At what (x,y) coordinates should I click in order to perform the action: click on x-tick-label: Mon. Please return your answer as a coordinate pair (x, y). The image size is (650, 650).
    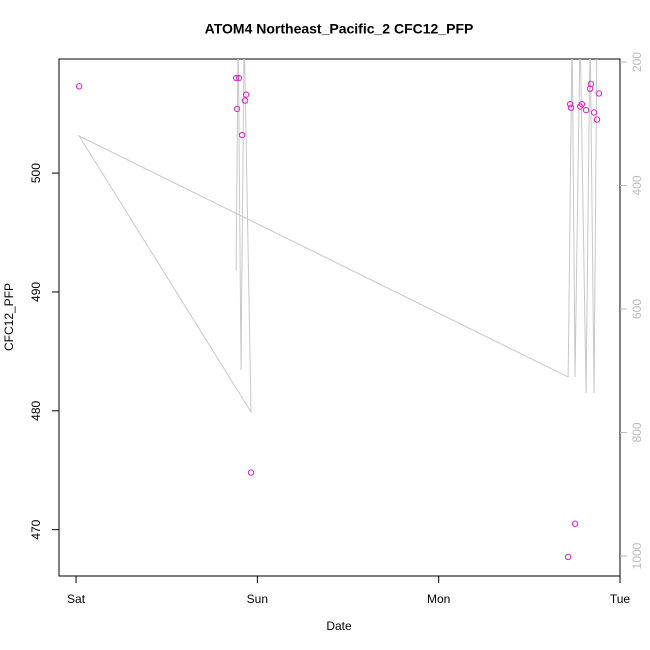
    Looking at the image, I should click on (438, 599).